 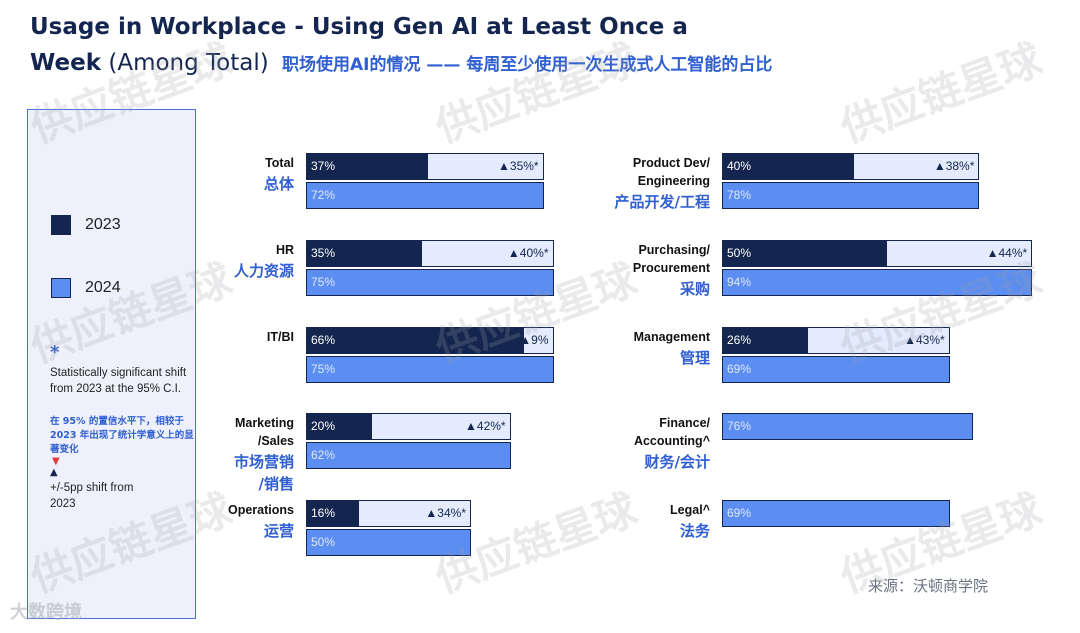 What do you see at coordinates (279, 163) in the screenshot?
I see `category-label: Total` at bounding box center [279, 163].